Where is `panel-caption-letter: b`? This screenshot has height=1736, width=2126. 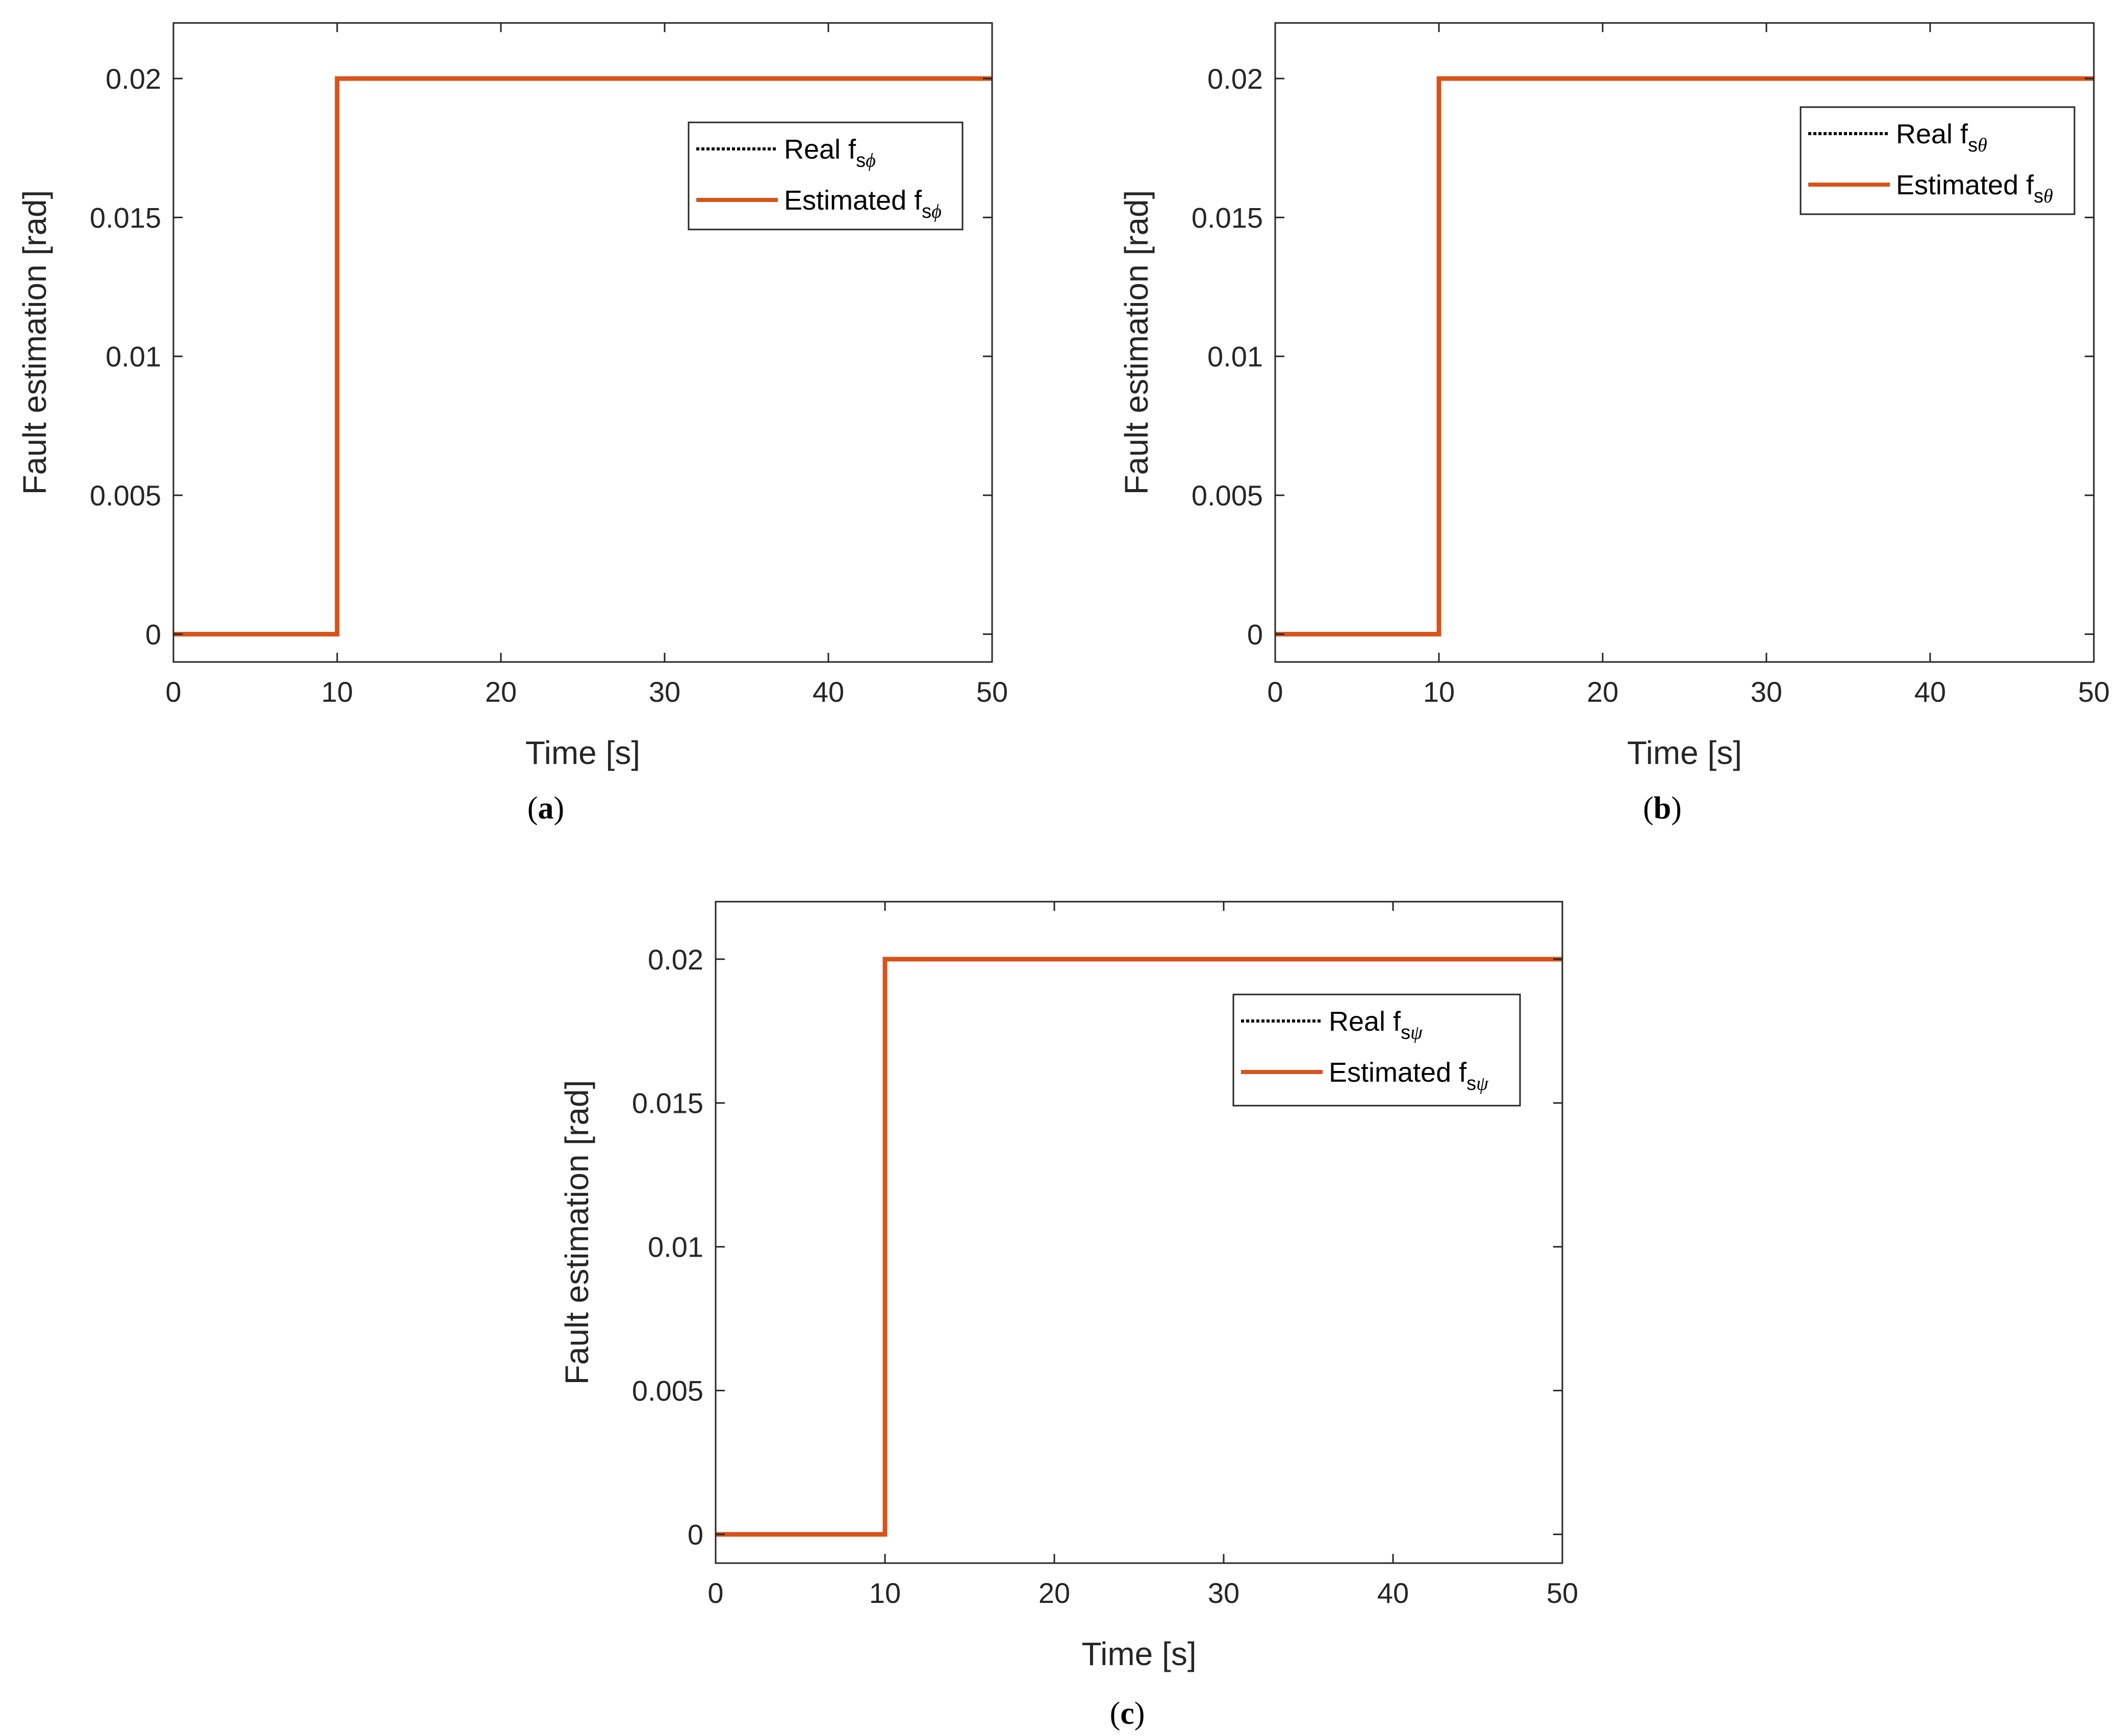 panel-caption-letter: b is located at coordinates (1662, 808).